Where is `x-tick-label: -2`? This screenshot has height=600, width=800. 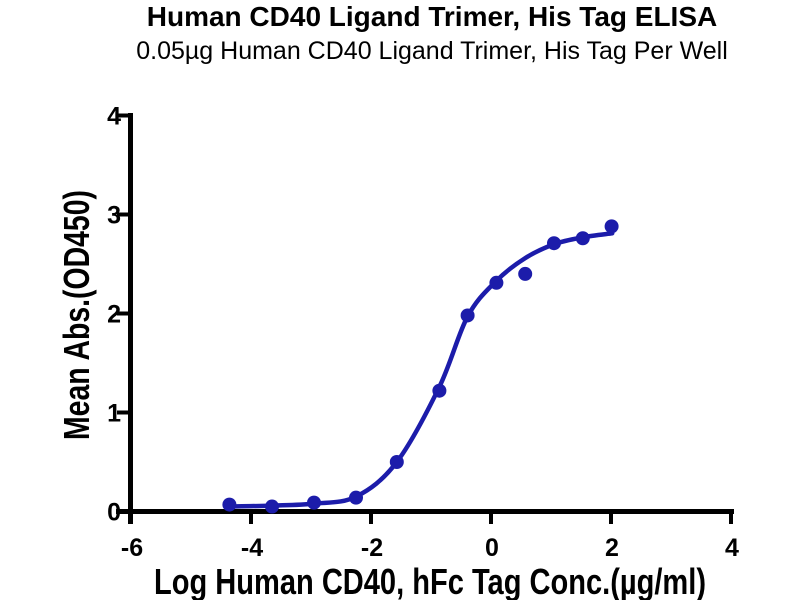
x-tick-label: -2 is located at coordinates (372, 548).